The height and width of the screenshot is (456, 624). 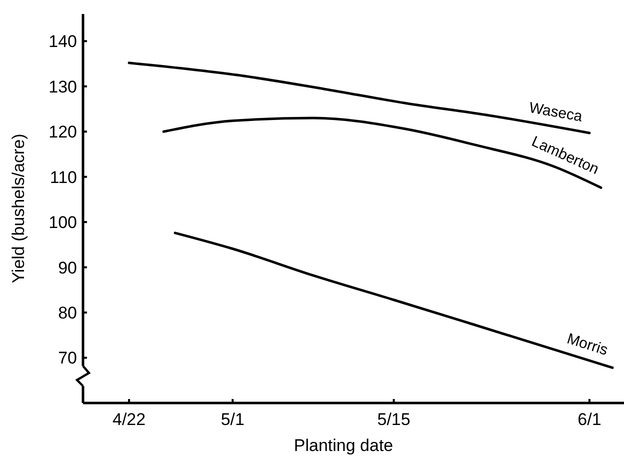 I want to click on y-tick-label: 110, so click(x=63, y=177).